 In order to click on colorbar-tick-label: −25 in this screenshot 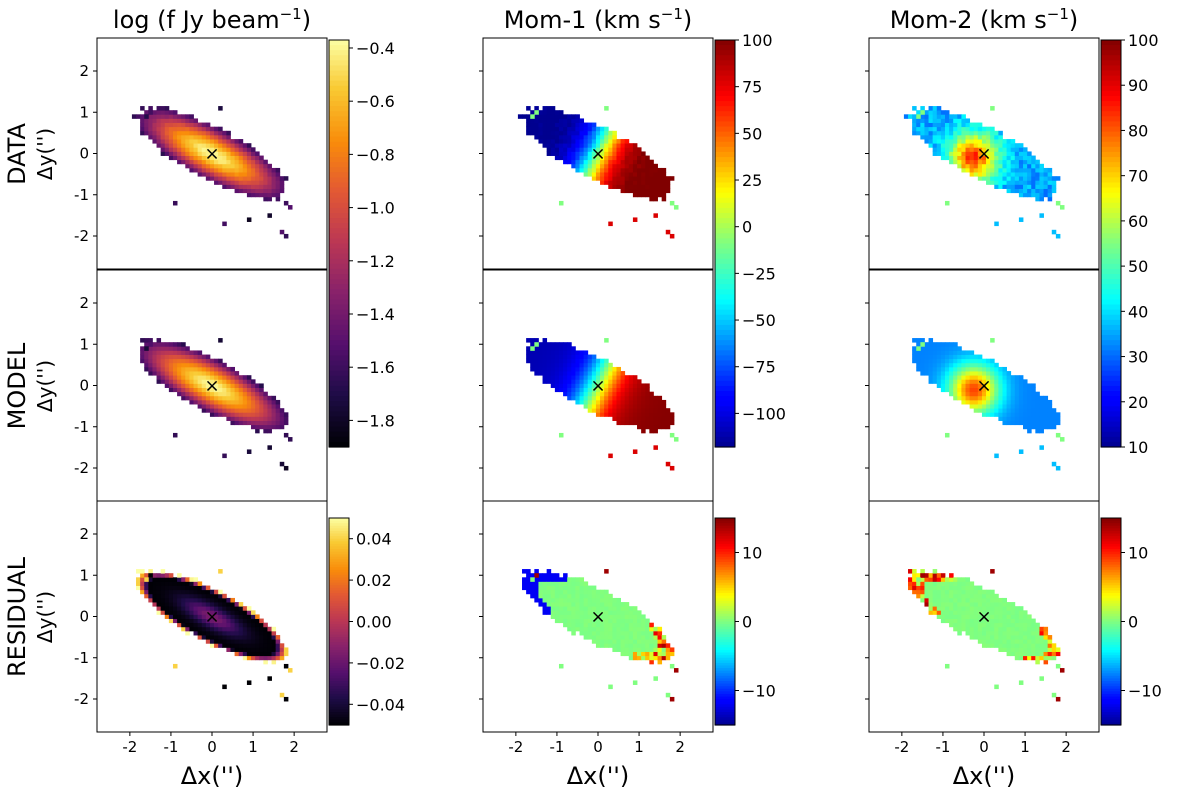, I will do `click(759, 273)`.